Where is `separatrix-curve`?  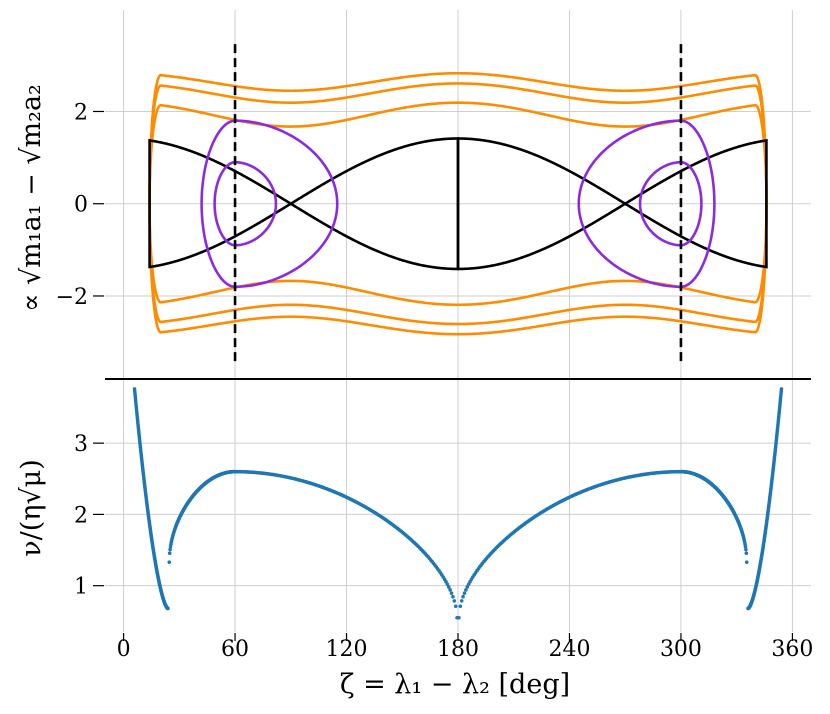 separatrix-curve is located at coordinates (612, 204).